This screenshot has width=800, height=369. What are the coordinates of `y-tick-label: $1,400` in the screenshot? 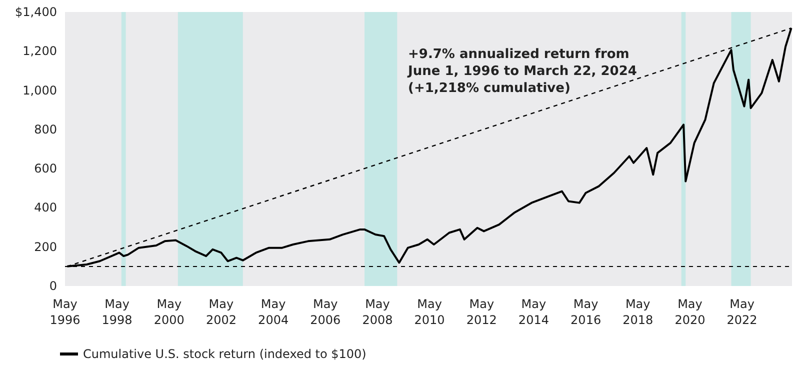 It's located at (36, 12).